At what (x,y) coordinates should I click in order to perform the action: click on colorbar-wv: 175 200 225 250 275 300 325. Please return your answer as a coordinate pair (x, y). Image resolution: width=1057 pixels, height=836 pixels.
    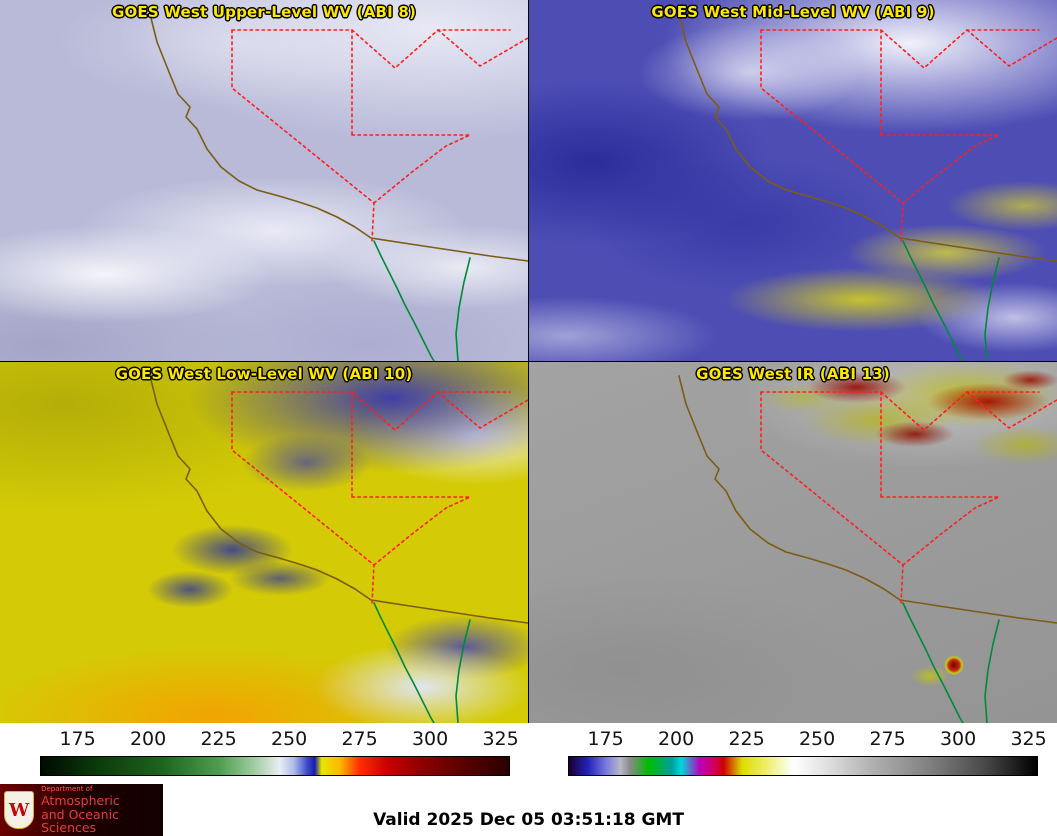
    Looking at the image, I should click on (279, 752).